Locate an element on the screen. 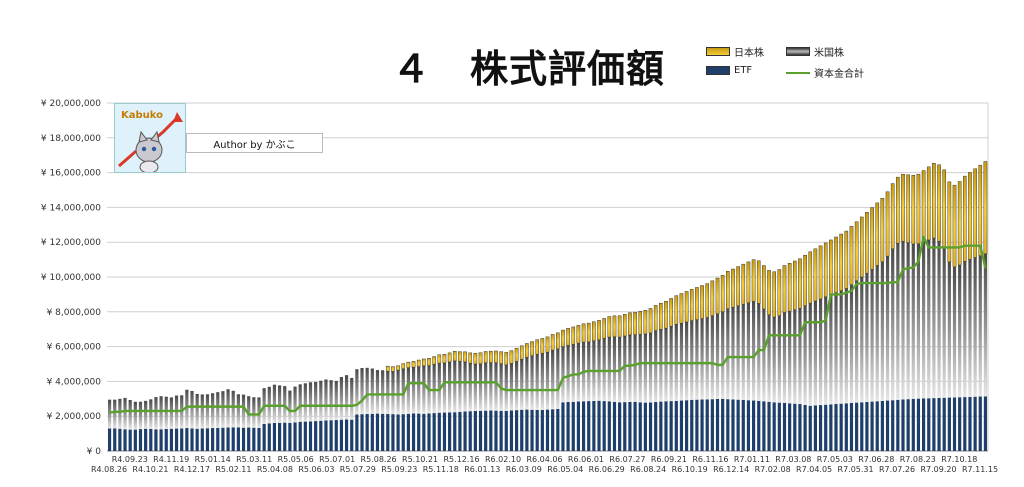 This screenshot has width=1024, height=487. x-tick-label-lower: R4.12.17 is located at coordinates (192, 469).